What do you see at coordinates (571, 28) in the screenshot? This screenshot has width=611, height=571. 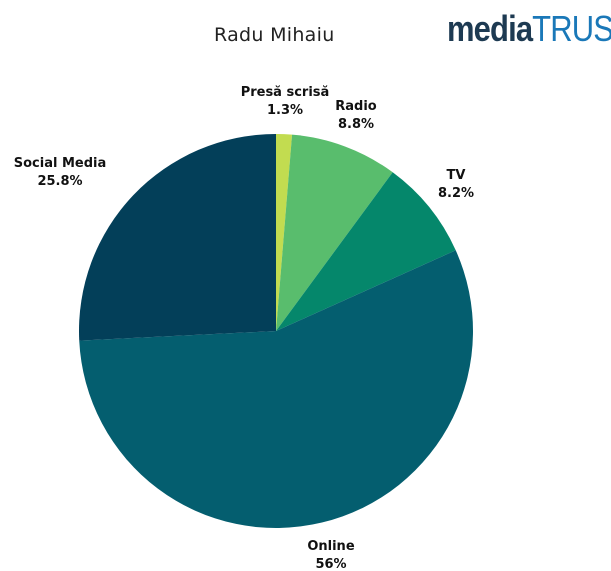 I see `logo-text-trust: TRUST` at bounding box center [571, 28].